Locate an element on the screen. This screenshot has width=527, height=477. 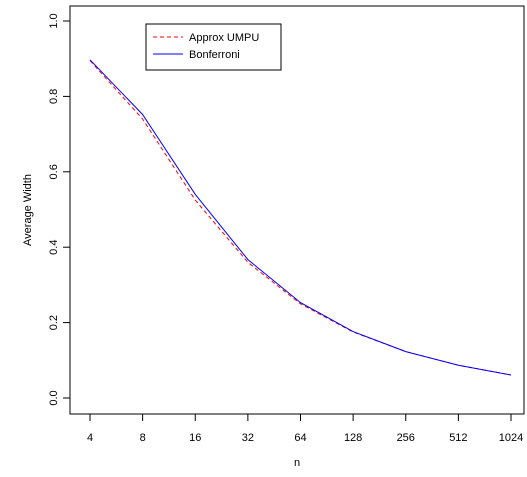
x-axis-label: n is located at coordinates (297, 463).